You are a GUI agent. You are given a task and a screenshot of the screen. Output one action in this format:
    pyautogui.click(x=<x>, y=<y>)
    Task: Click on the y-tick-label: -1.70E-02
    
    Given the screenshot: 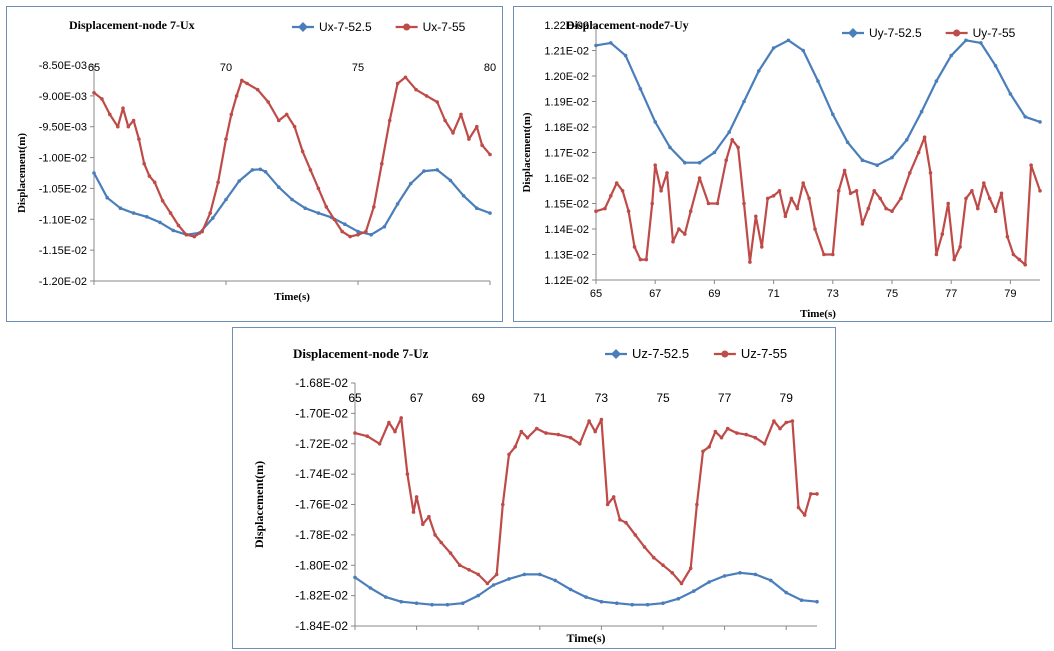 What is the action you would take?
    pyautogui.click(x=321, y=413)
    